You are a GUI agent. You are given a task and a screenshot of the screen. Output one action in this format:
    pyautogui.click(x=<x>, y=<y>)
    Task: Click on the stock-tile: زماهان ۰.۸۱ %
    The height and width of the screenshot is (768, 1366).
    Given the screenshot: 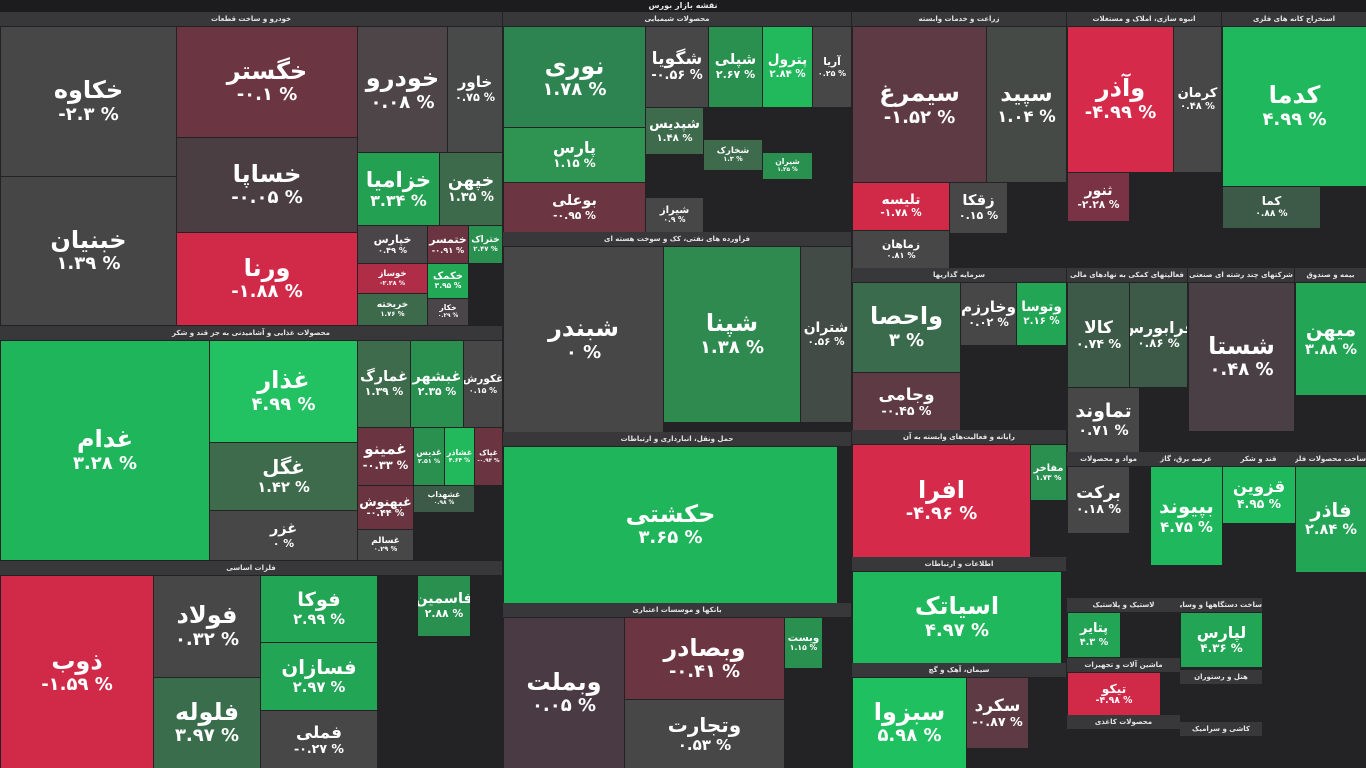 What is the action you would take?
    pyautogui.click(x=901, y=249)
    